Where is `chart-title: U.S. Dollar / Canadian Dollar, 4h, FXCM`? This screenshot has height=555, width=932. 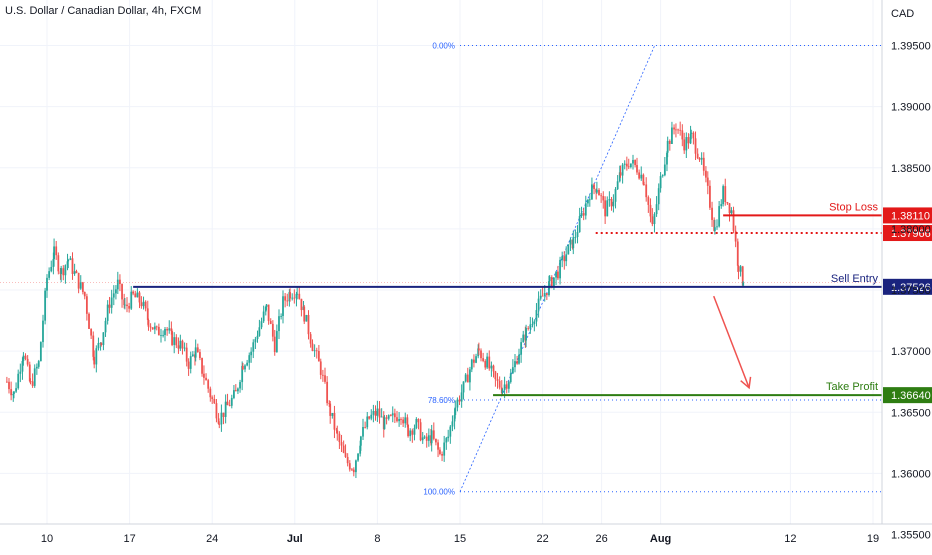 chart-title: U.S. Dollar / Canadian Dollar, 4h, FXCM is located at coordinates (103, 11).